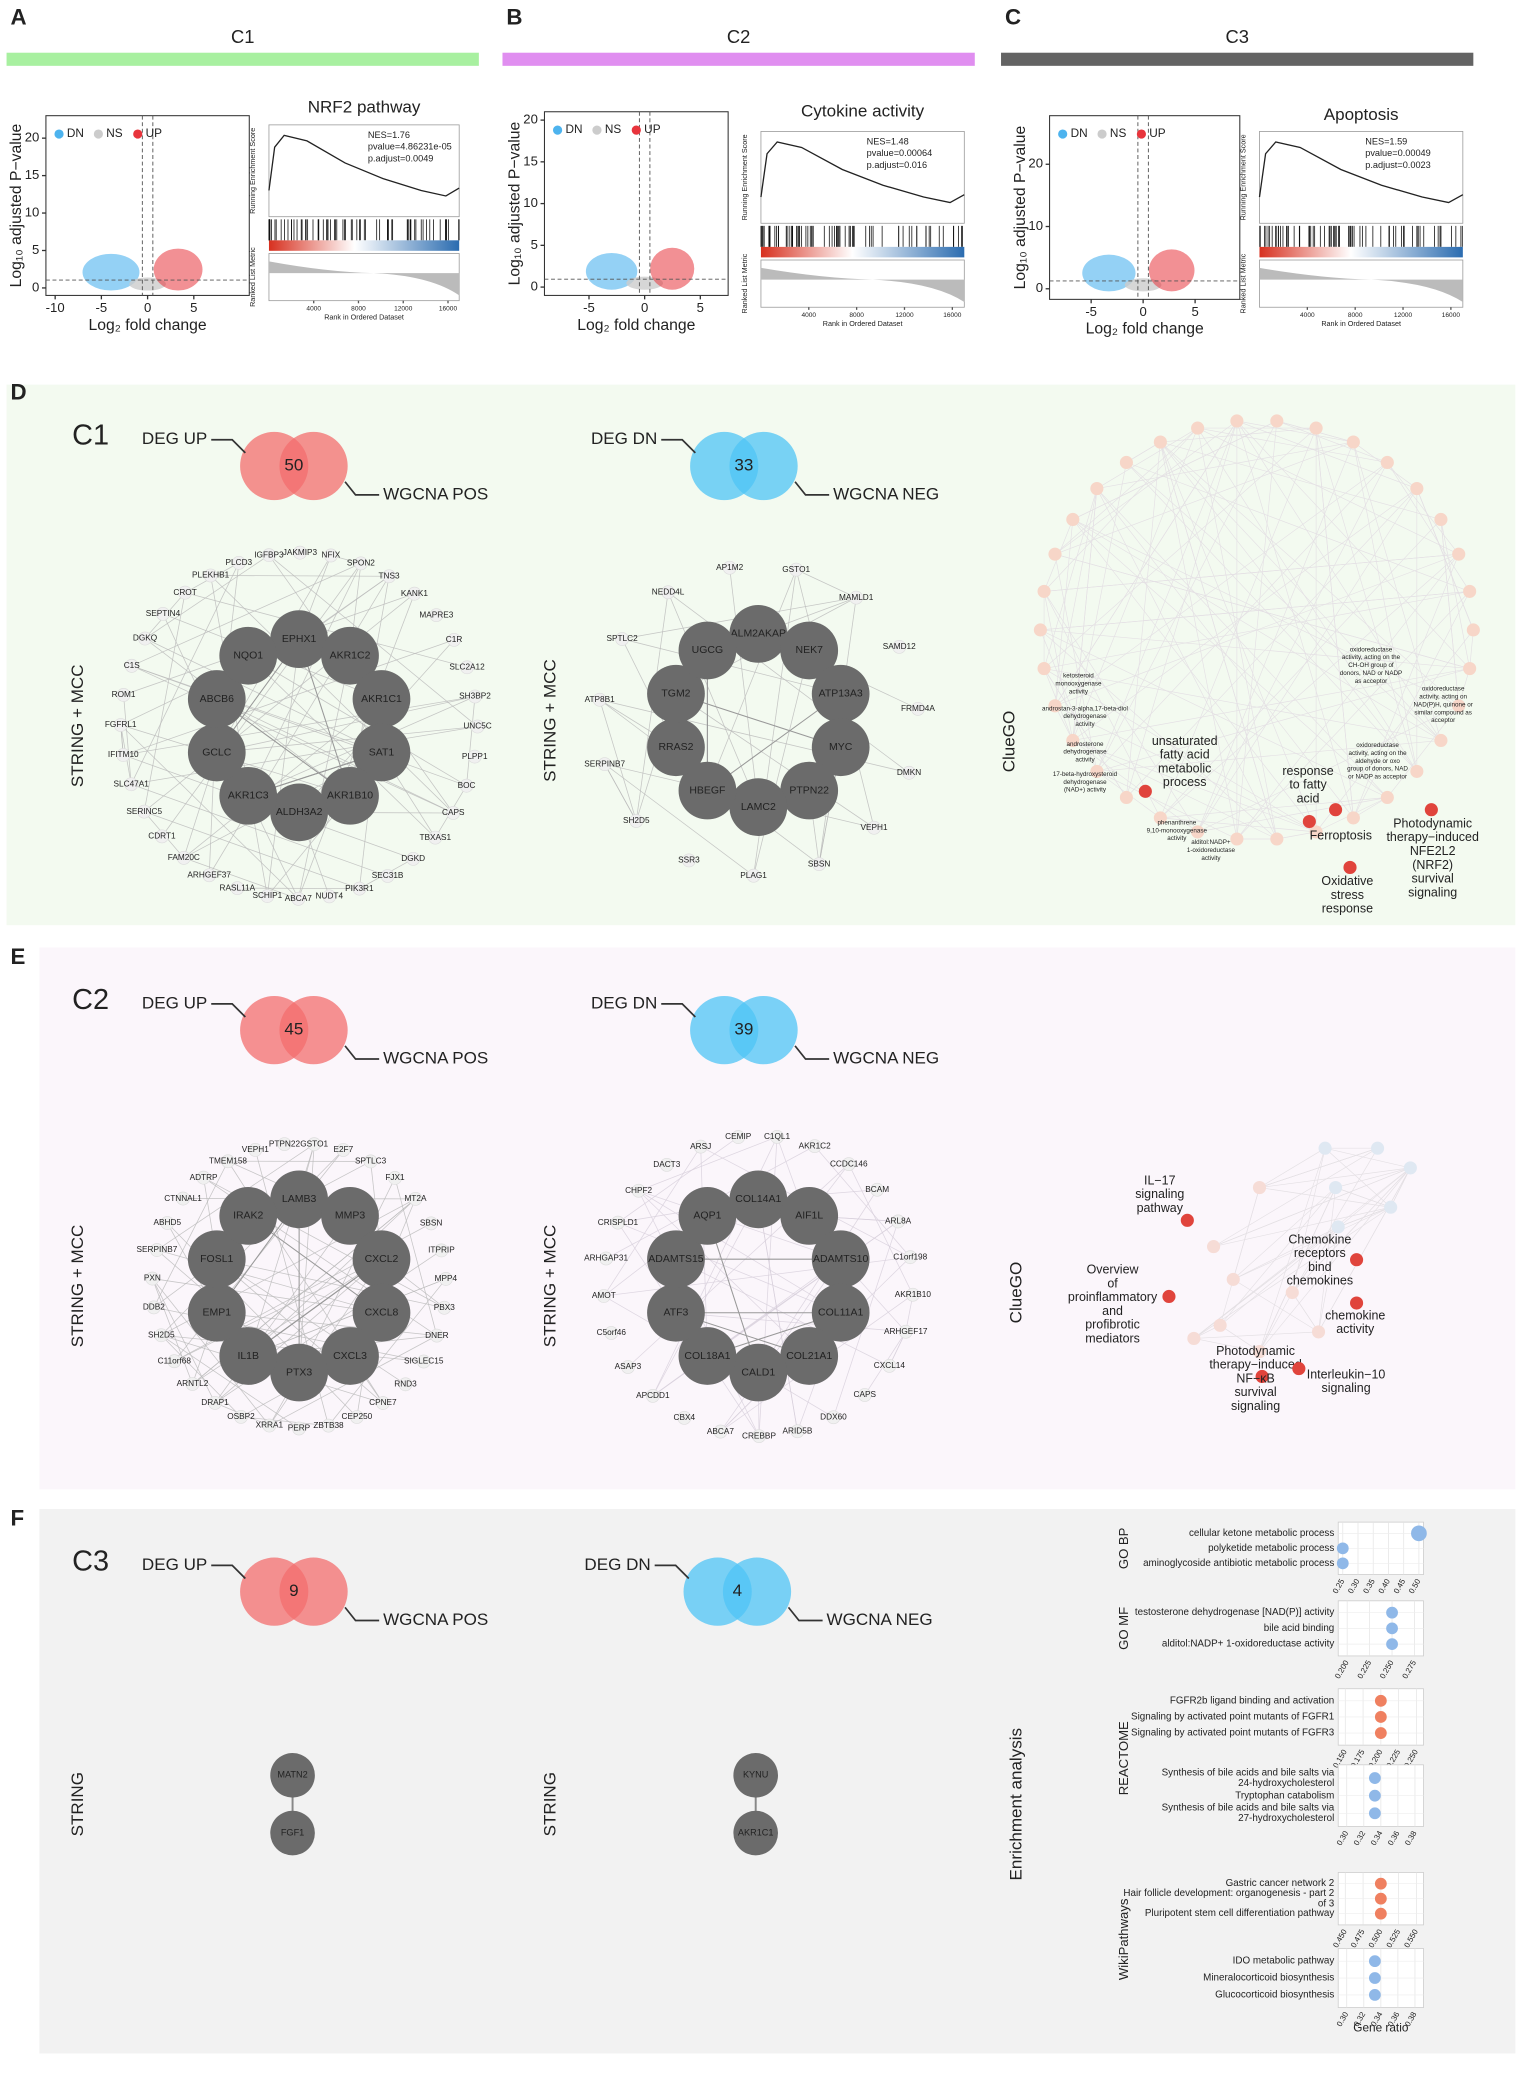  What do you see at coordinates (1211, 858) in the screenshot?
I see `faded-term: activity` at bounding box center [1211, 858].